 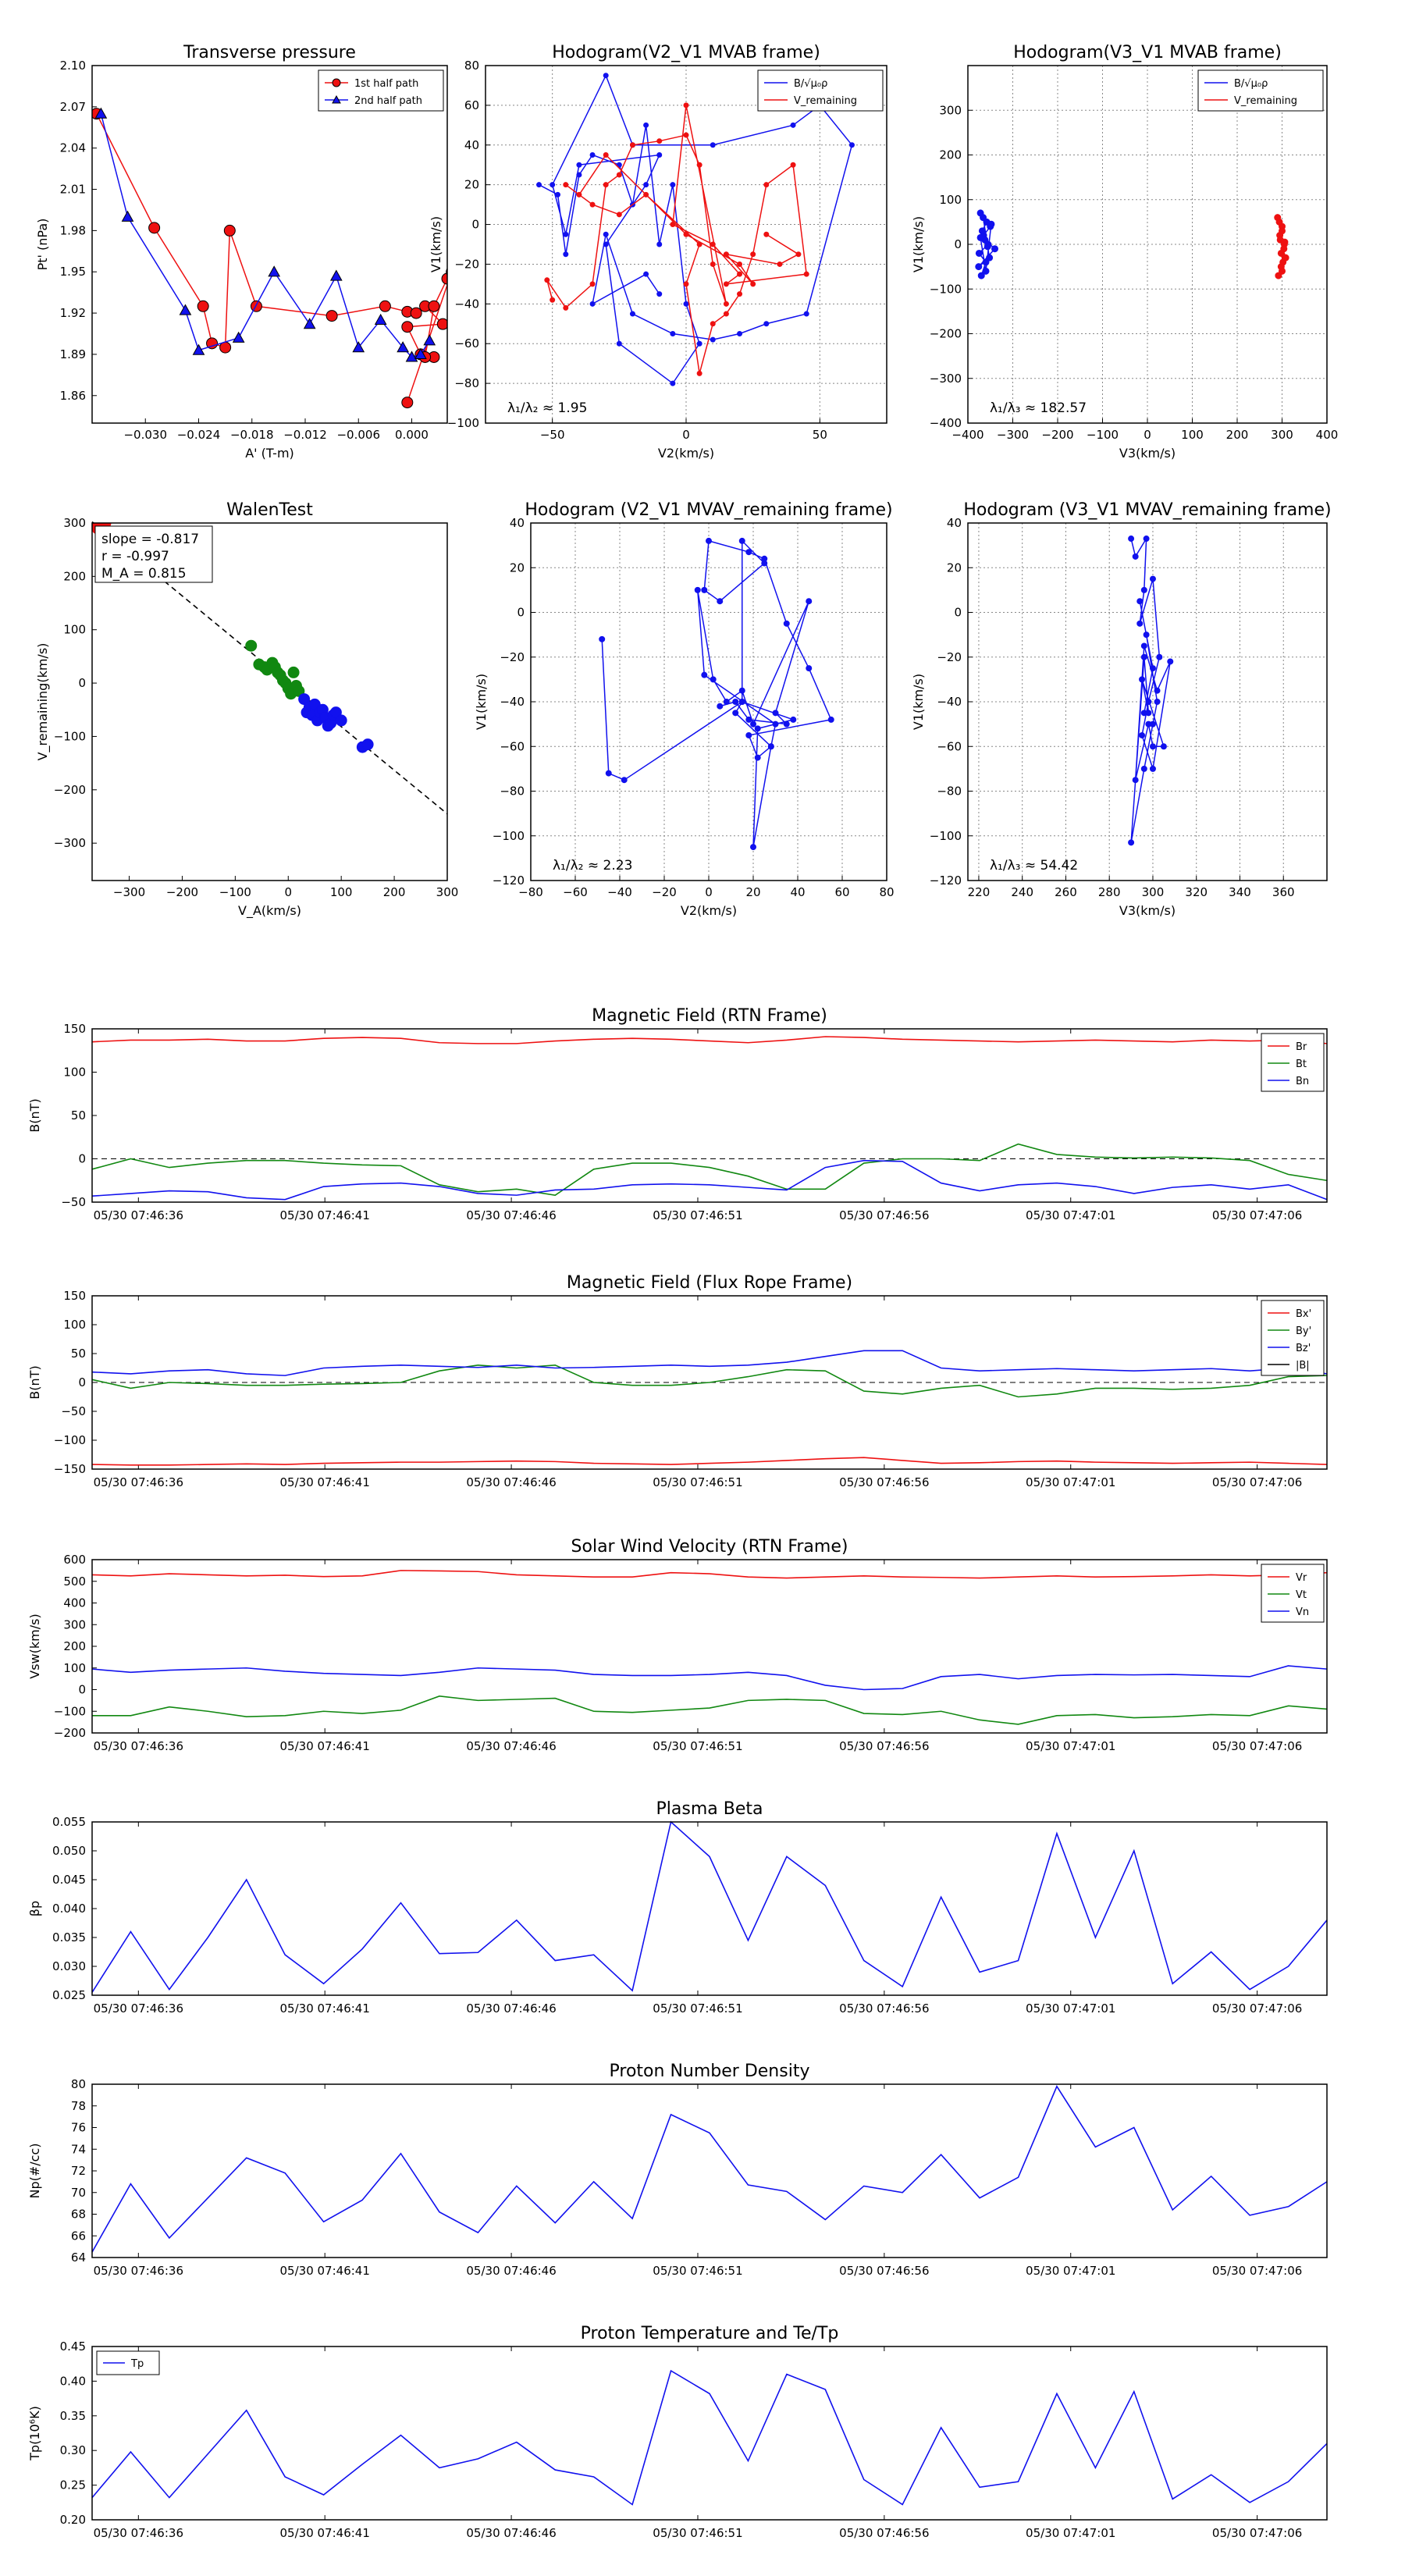 I want to click on x-tick-label: 400, so click(x=1327, y=435).